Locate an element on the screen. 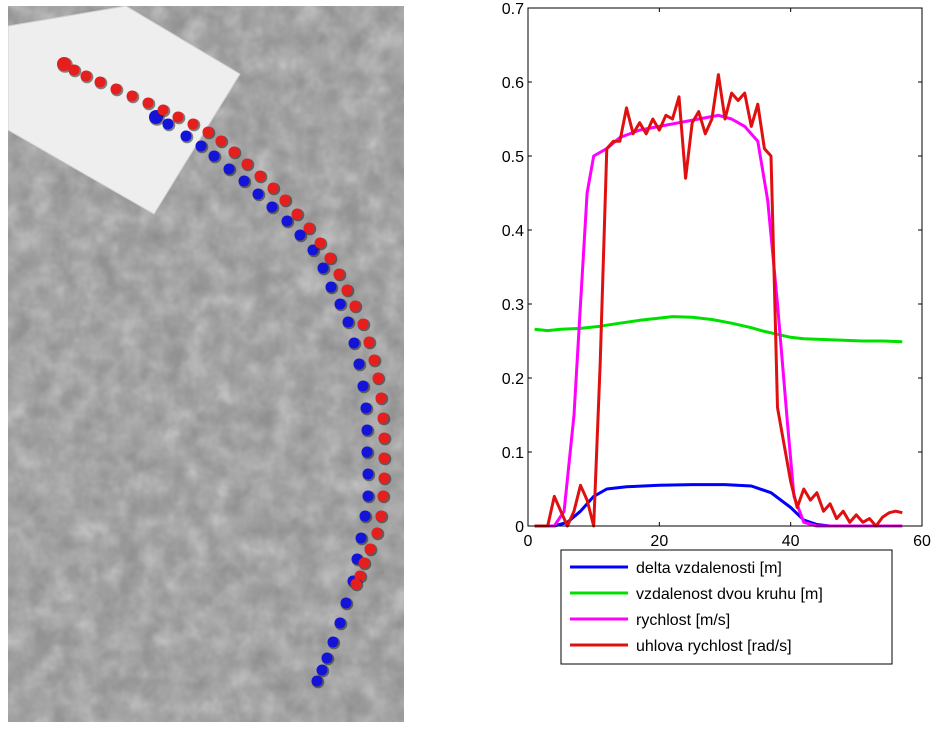 Image resolution: width=935 pixels, height=729 pixels. y-tick-label: 0.2 is located at coordinates (513, 379).